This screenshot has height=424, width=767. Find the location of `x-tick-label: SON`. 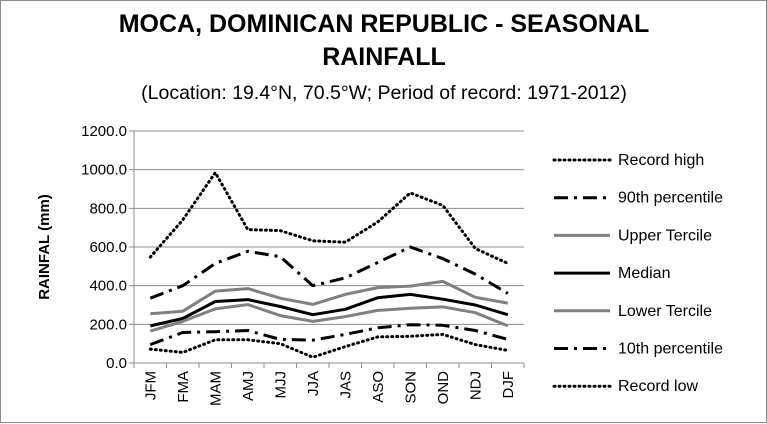

x-tick-label: SON is located at coordinates (410, 387).